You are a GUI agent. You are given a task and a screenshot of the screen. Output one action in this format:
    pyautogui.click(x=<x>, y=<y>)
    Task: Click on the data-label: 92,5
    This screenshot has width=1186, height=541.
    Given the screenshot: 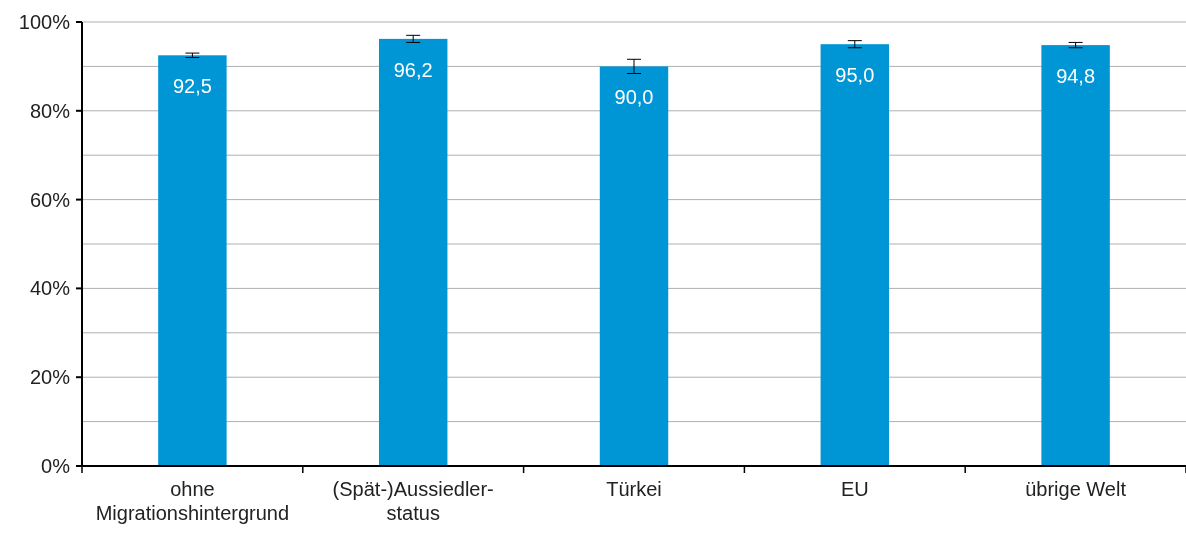 What is the action you would take?
    pyautogui.click(x=192, y=86)
    